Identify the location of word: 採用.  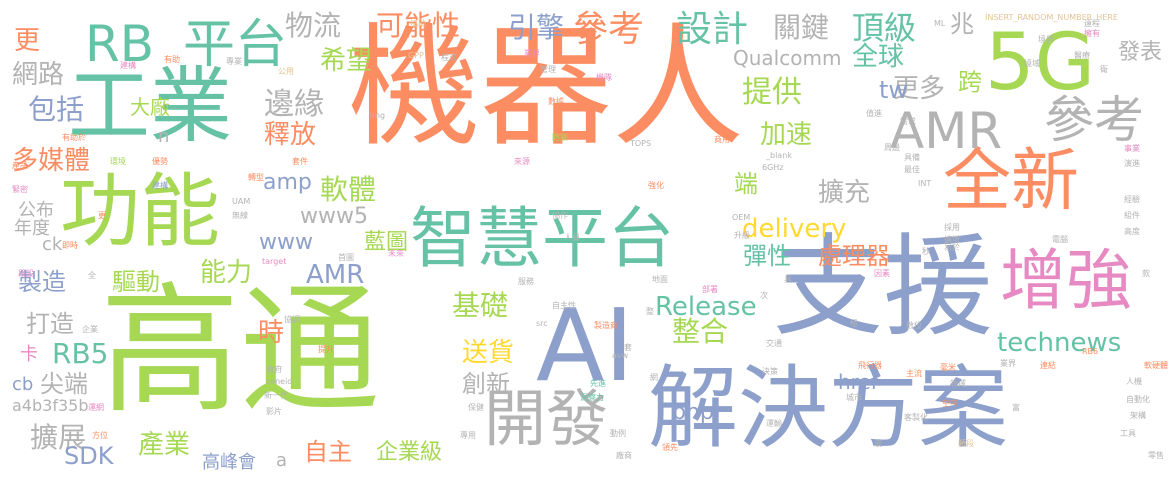
(952, 227).